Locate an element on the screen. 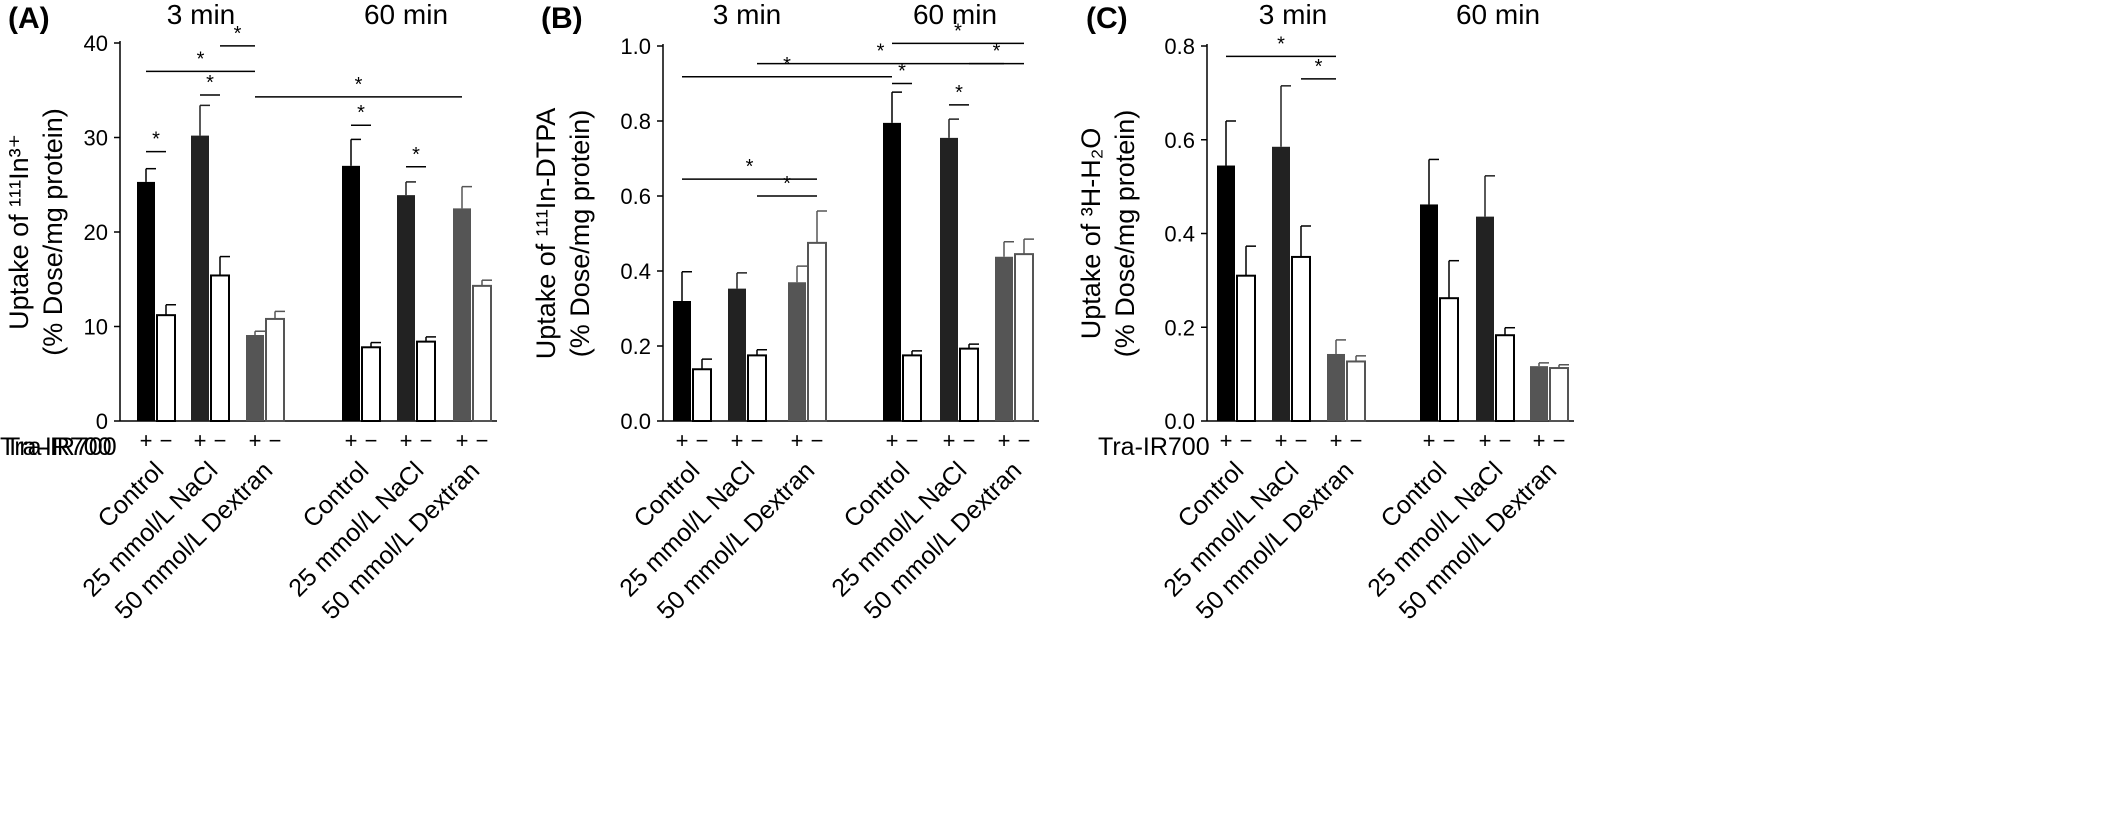  y-axis-title: Uptake of ³H-H₂O is located at coordinates (1091, 234).